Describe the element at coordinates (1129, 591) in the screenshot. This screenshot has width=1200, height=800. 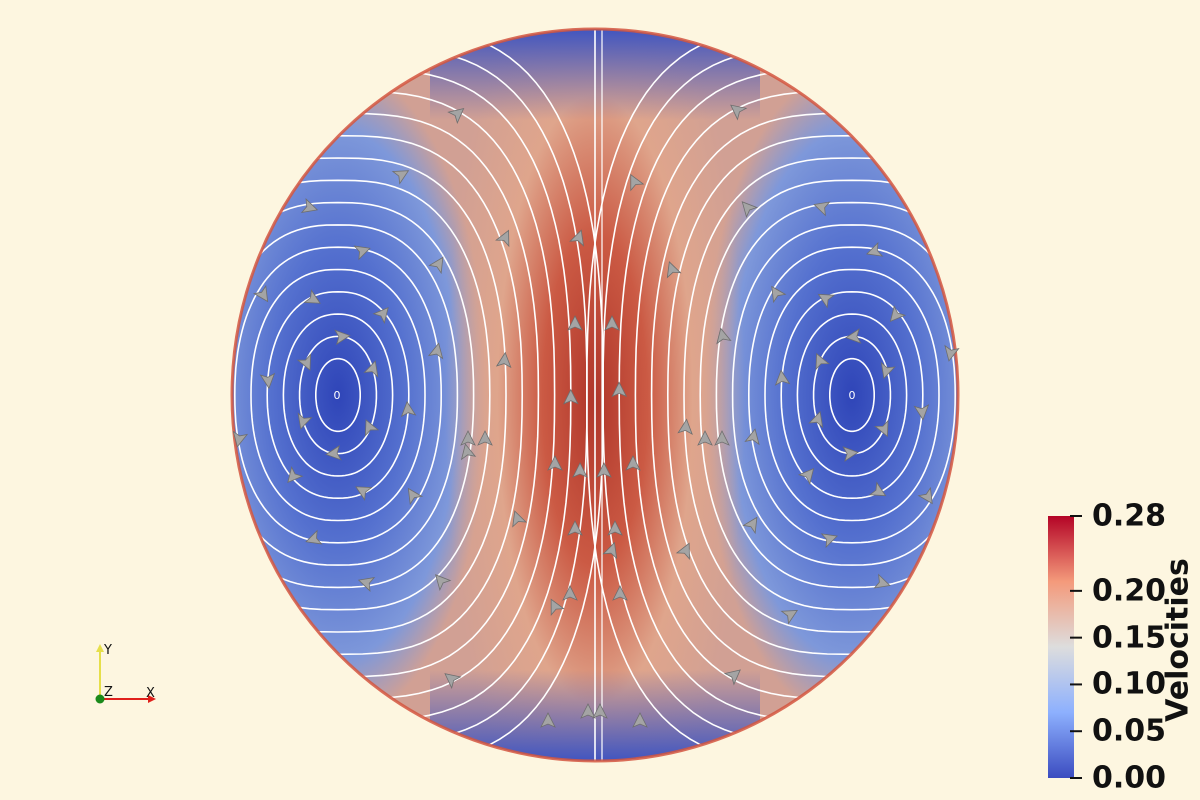
I see `color-legend-tick-label: 0.20` at that location.